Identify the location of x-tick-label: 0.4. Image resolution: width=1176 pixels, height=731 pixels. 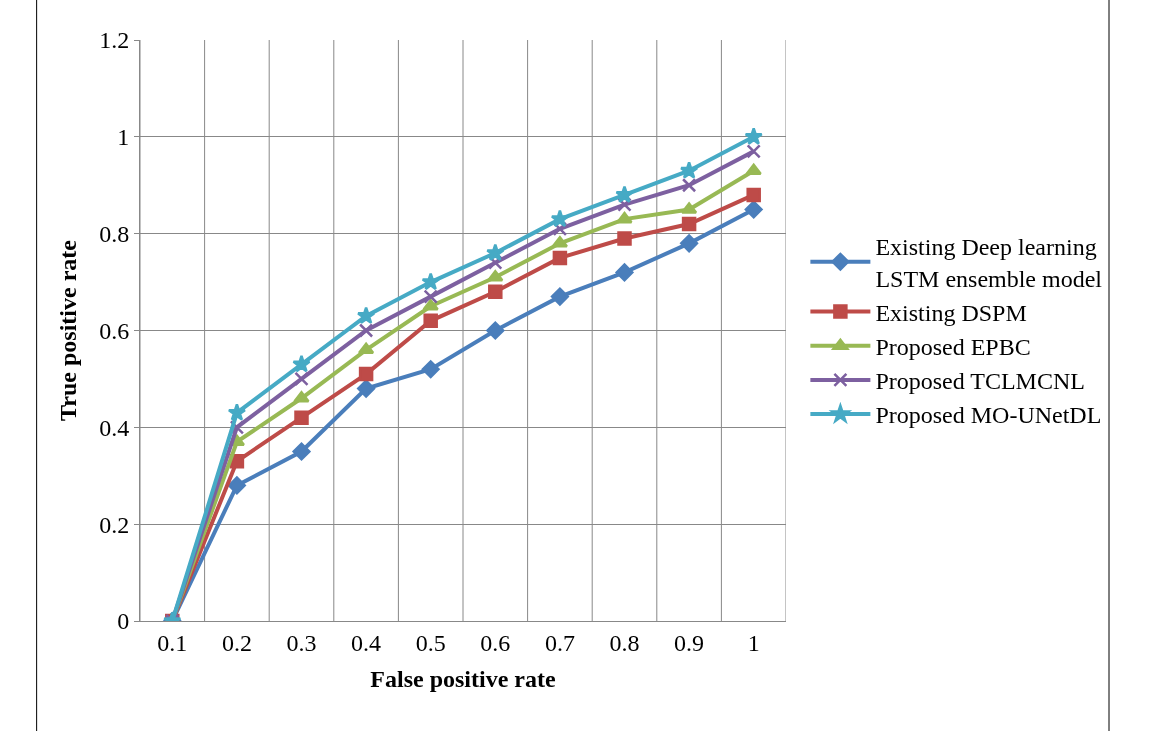
(366, 642).